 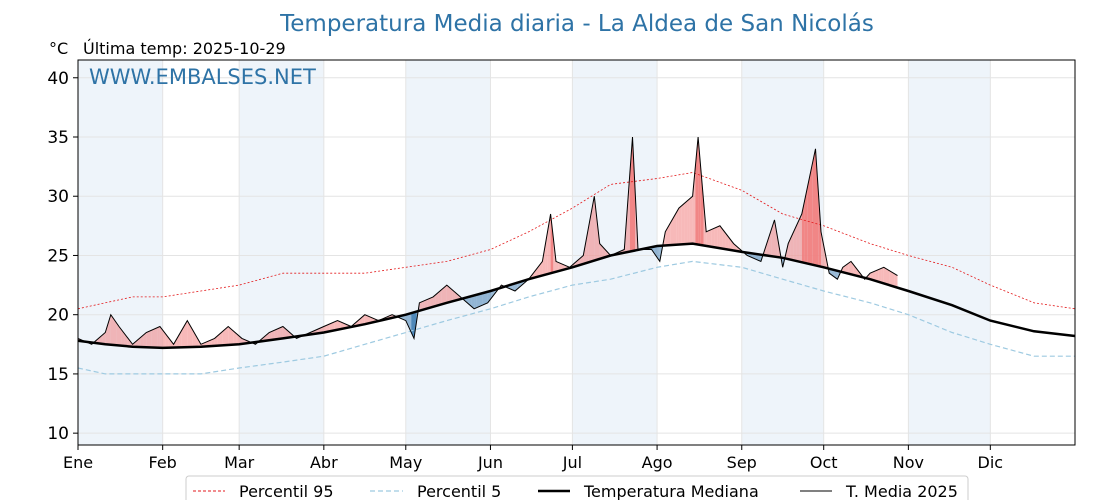 What do you see at coordinates (324, 462) in the screenshot?
I see `x-tick-label-abr: Abr` at bounding box center [324, 462].